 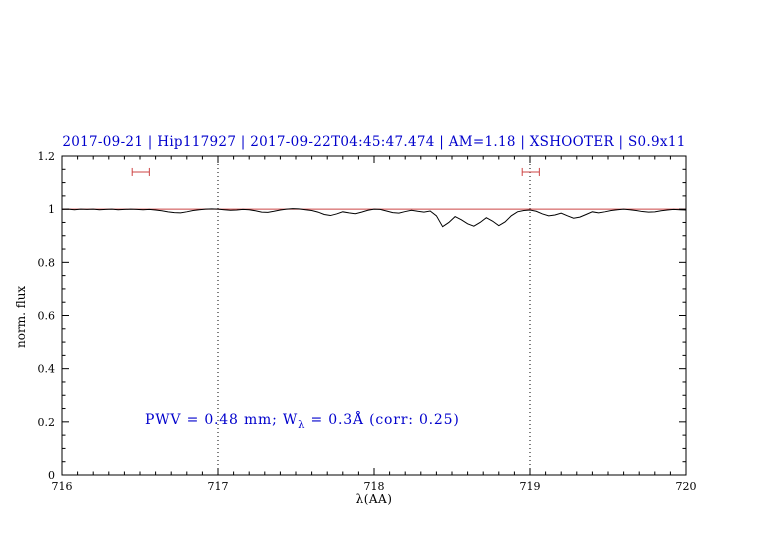 What do you see at coordinates (47, 156) in the screenshot?
I see `y-tick-label: 1.2` at bounding box center [47, 156].